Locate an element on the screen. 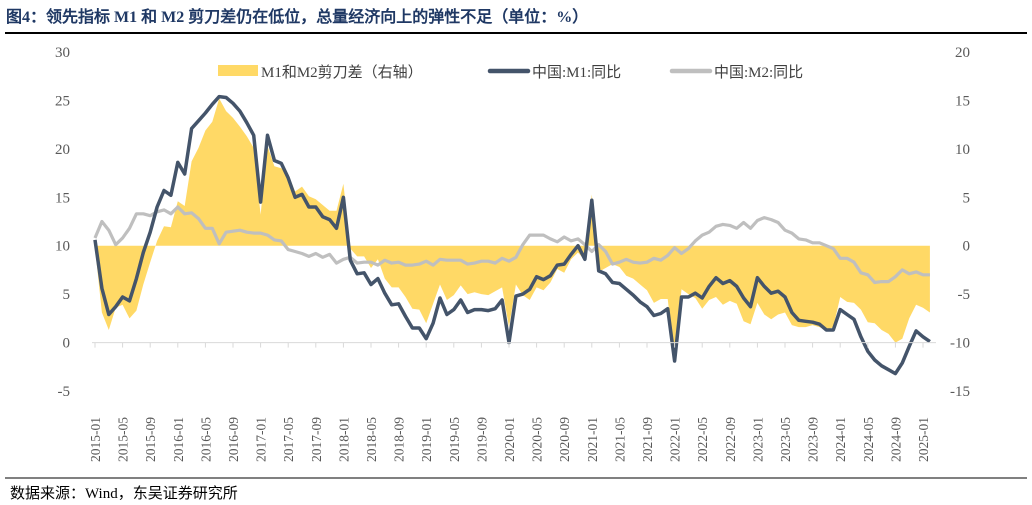 Image resolution: width=1032 pixels, height=505 pixels. x-tick-label: 2024-05 is located at coordinates (868, 439).